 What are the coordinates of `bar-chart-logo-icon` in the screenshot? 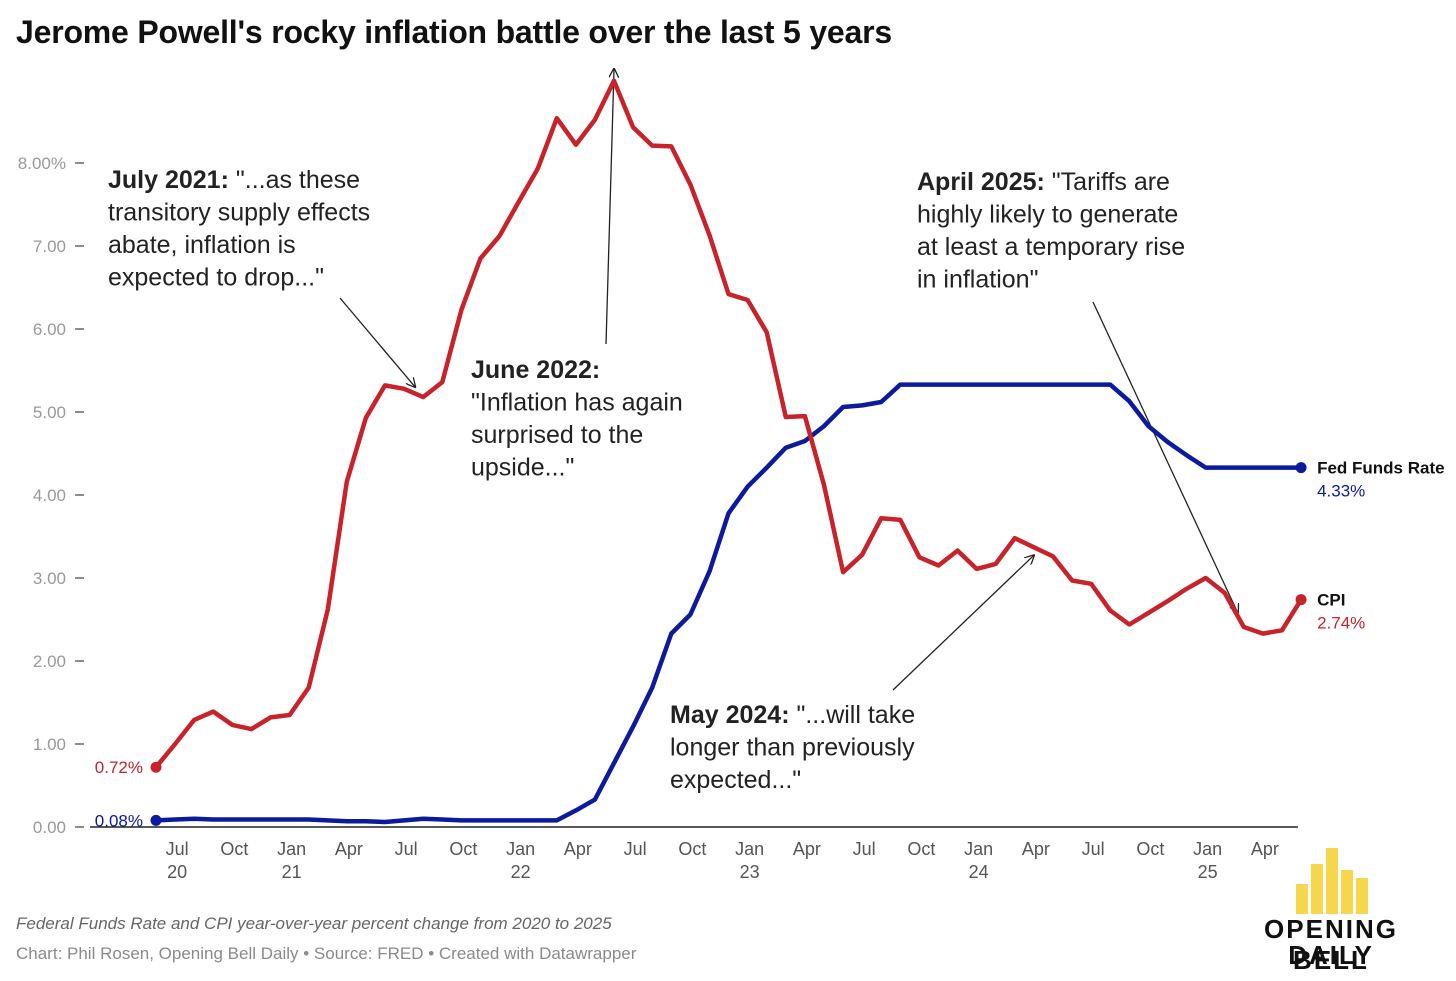 It's located at (1332, 881).